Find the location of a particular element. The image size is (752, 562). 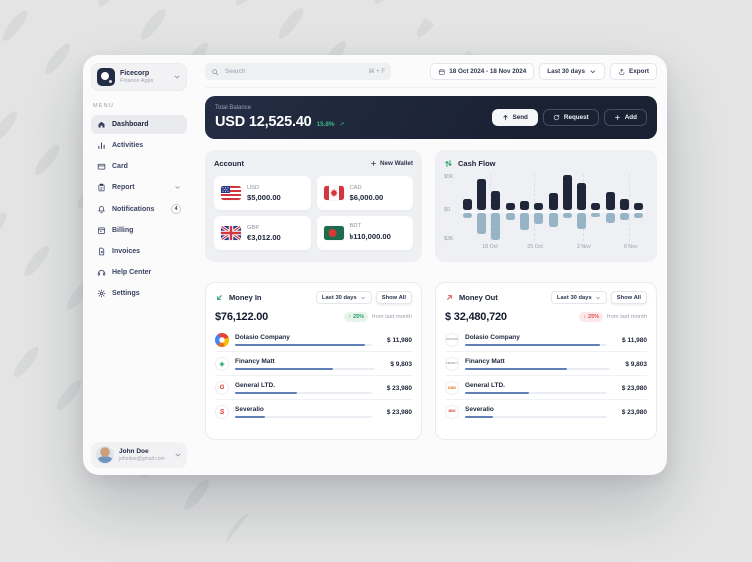

report-icon is located at coordinates (101, 187).